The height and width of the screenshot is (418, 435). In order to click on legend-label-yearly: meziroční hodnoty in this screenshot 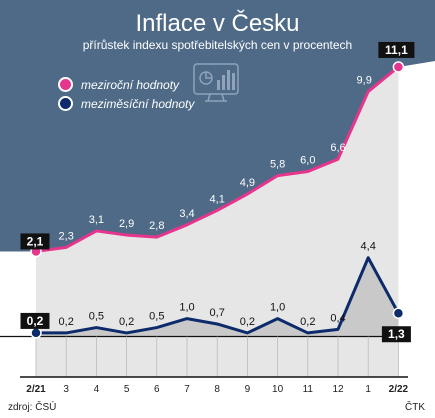, I will do `click(130, 85)`.